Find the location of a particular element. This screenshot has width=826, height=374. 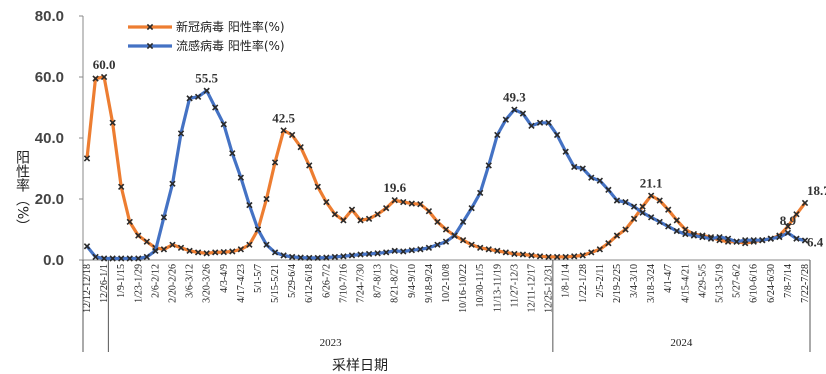

legend-label: 新冠病毒 阳性率(%) is located at coordinates (230, 26).